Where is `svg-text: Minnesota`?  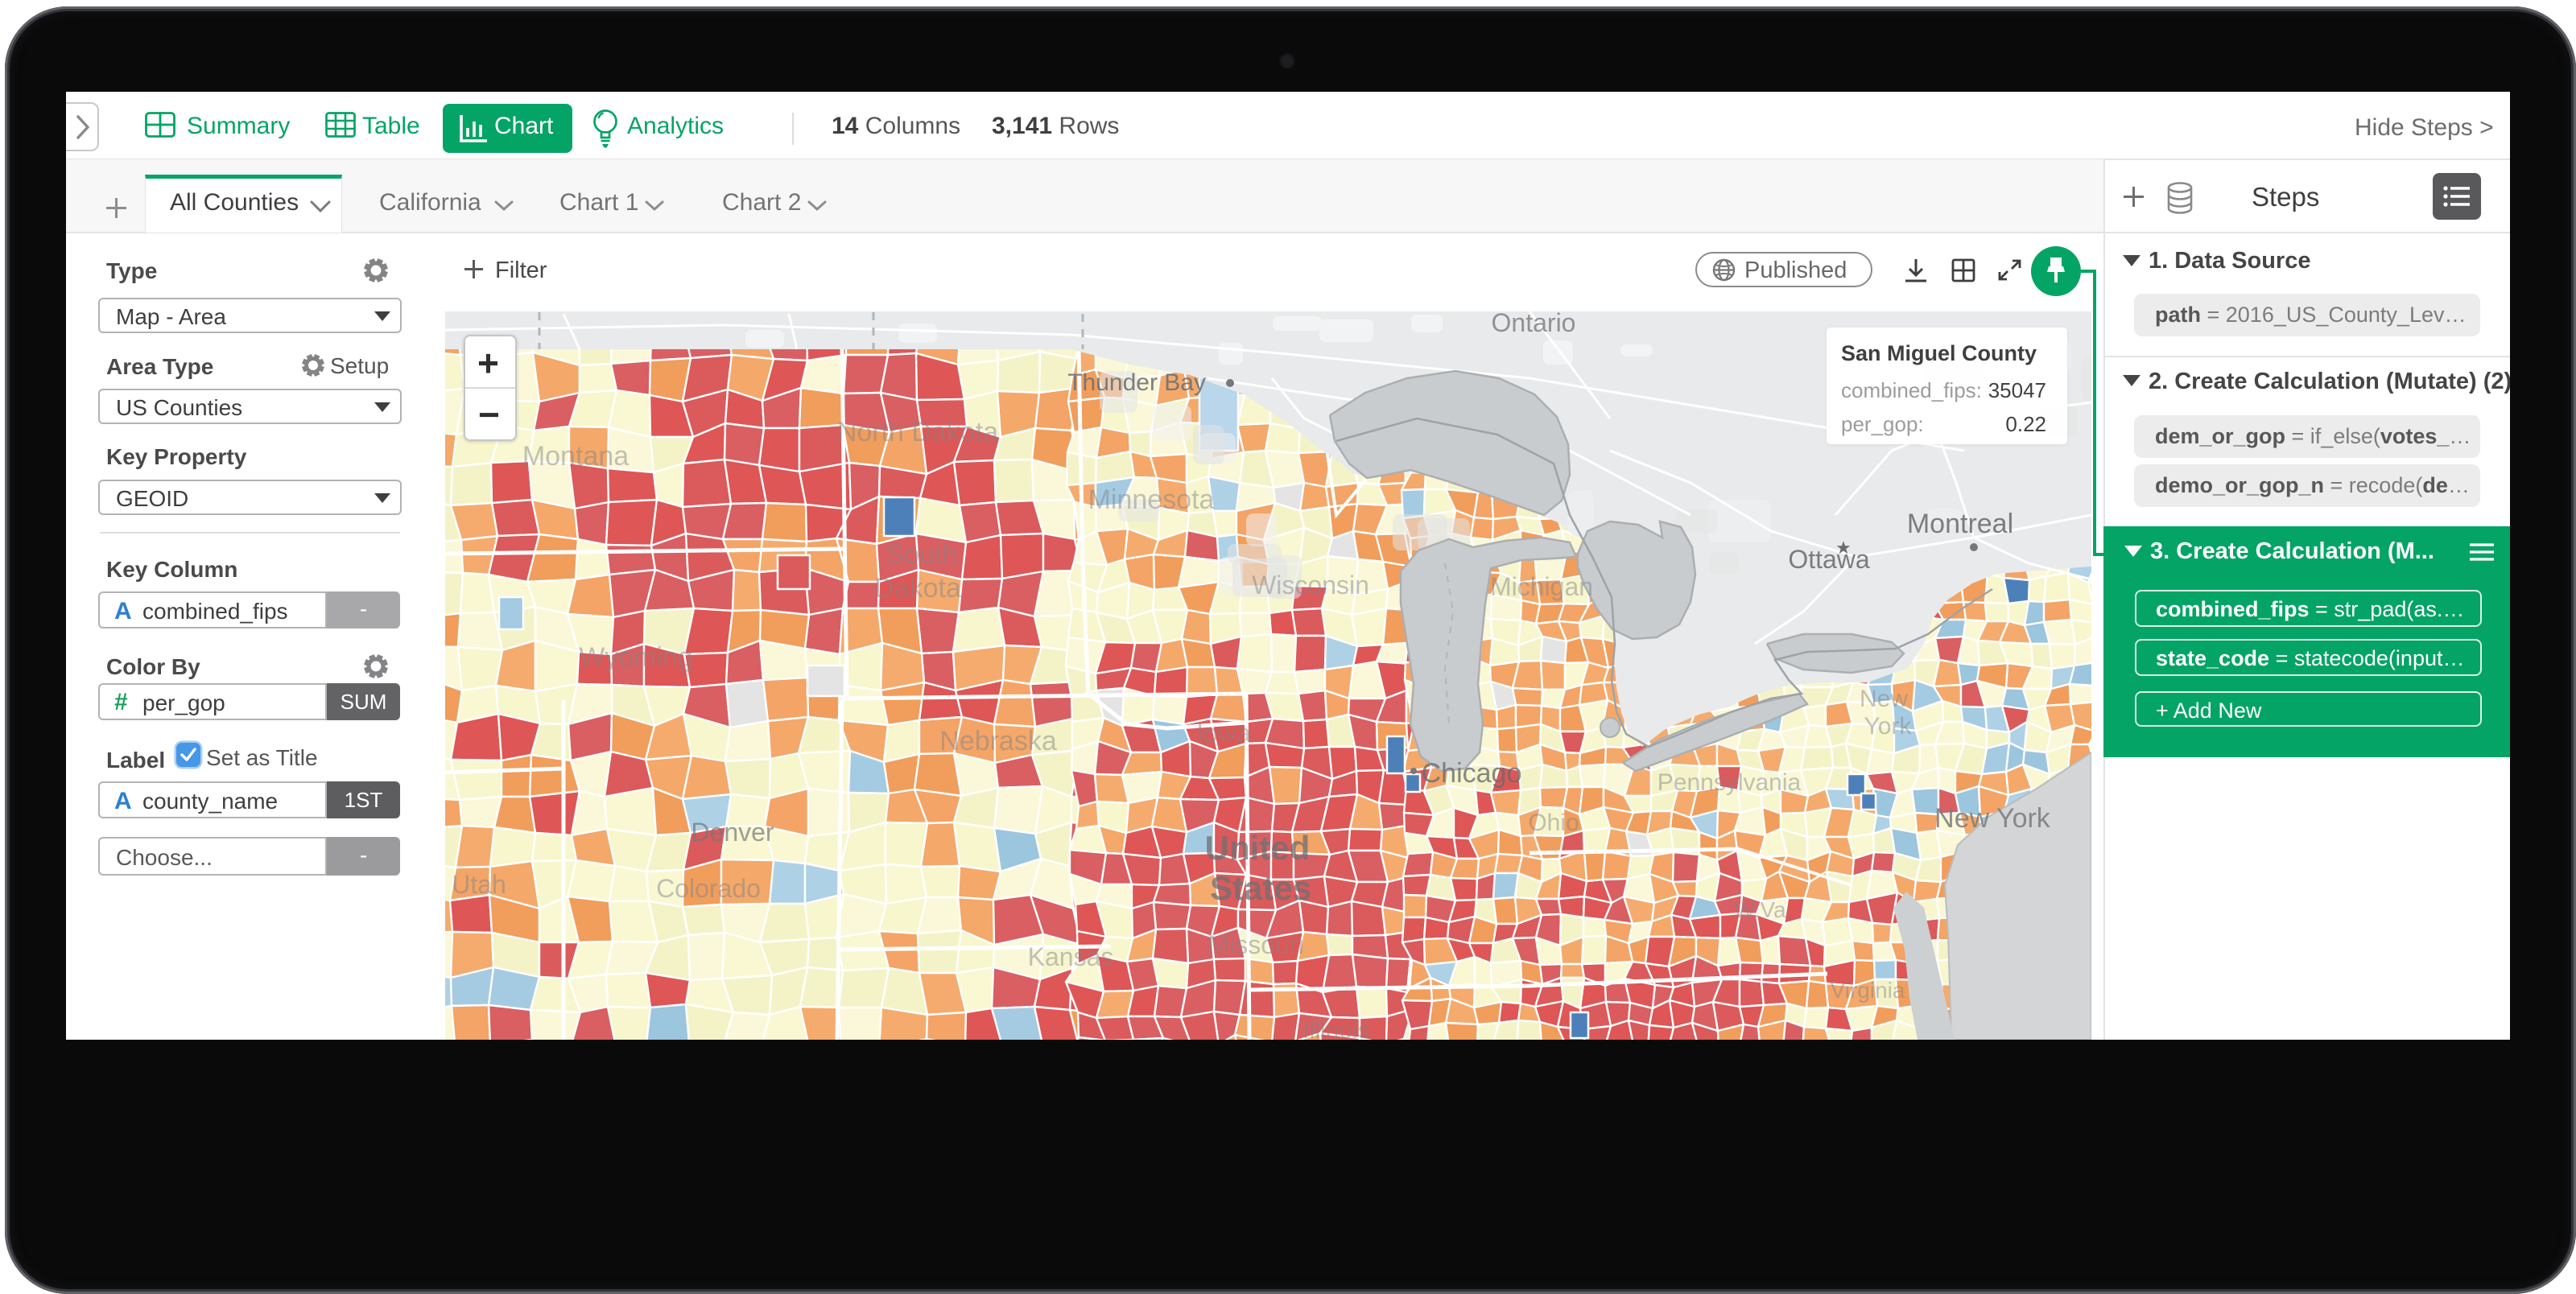 svg-text: Minnesota is located at coordinates (1151, 499).